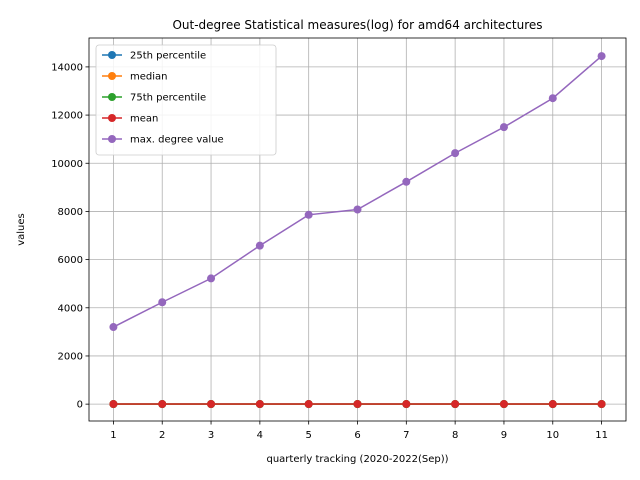 This screenshot has height=480, width=640. I want to click on x-tick-label: 11, so click(601, 435).